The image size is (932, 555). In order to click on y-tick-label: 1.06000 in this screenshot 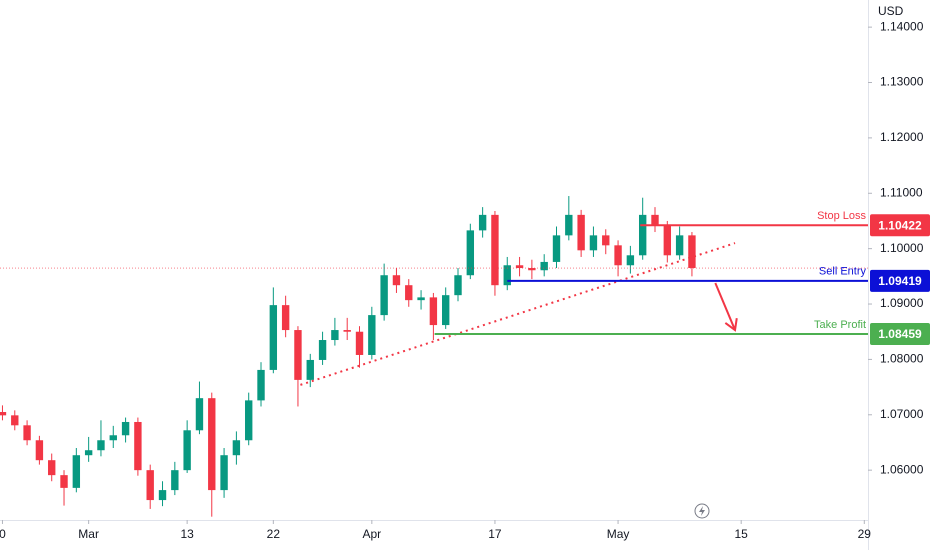, I will do `click(902, 469)`.